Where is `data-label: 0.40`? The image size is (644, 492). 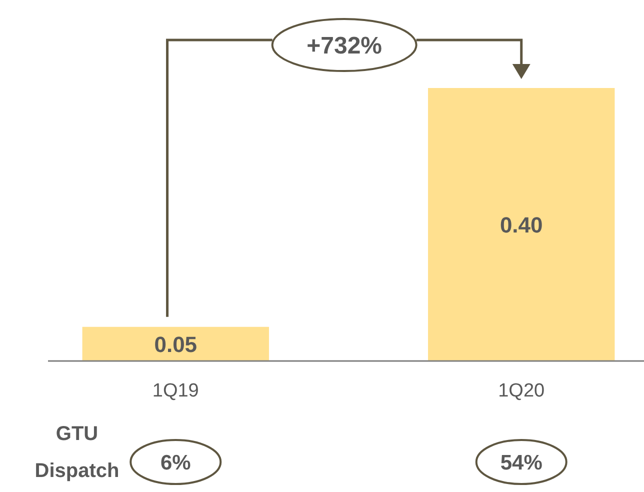 data-label: 0.40 is located at coordinates (521, 225).